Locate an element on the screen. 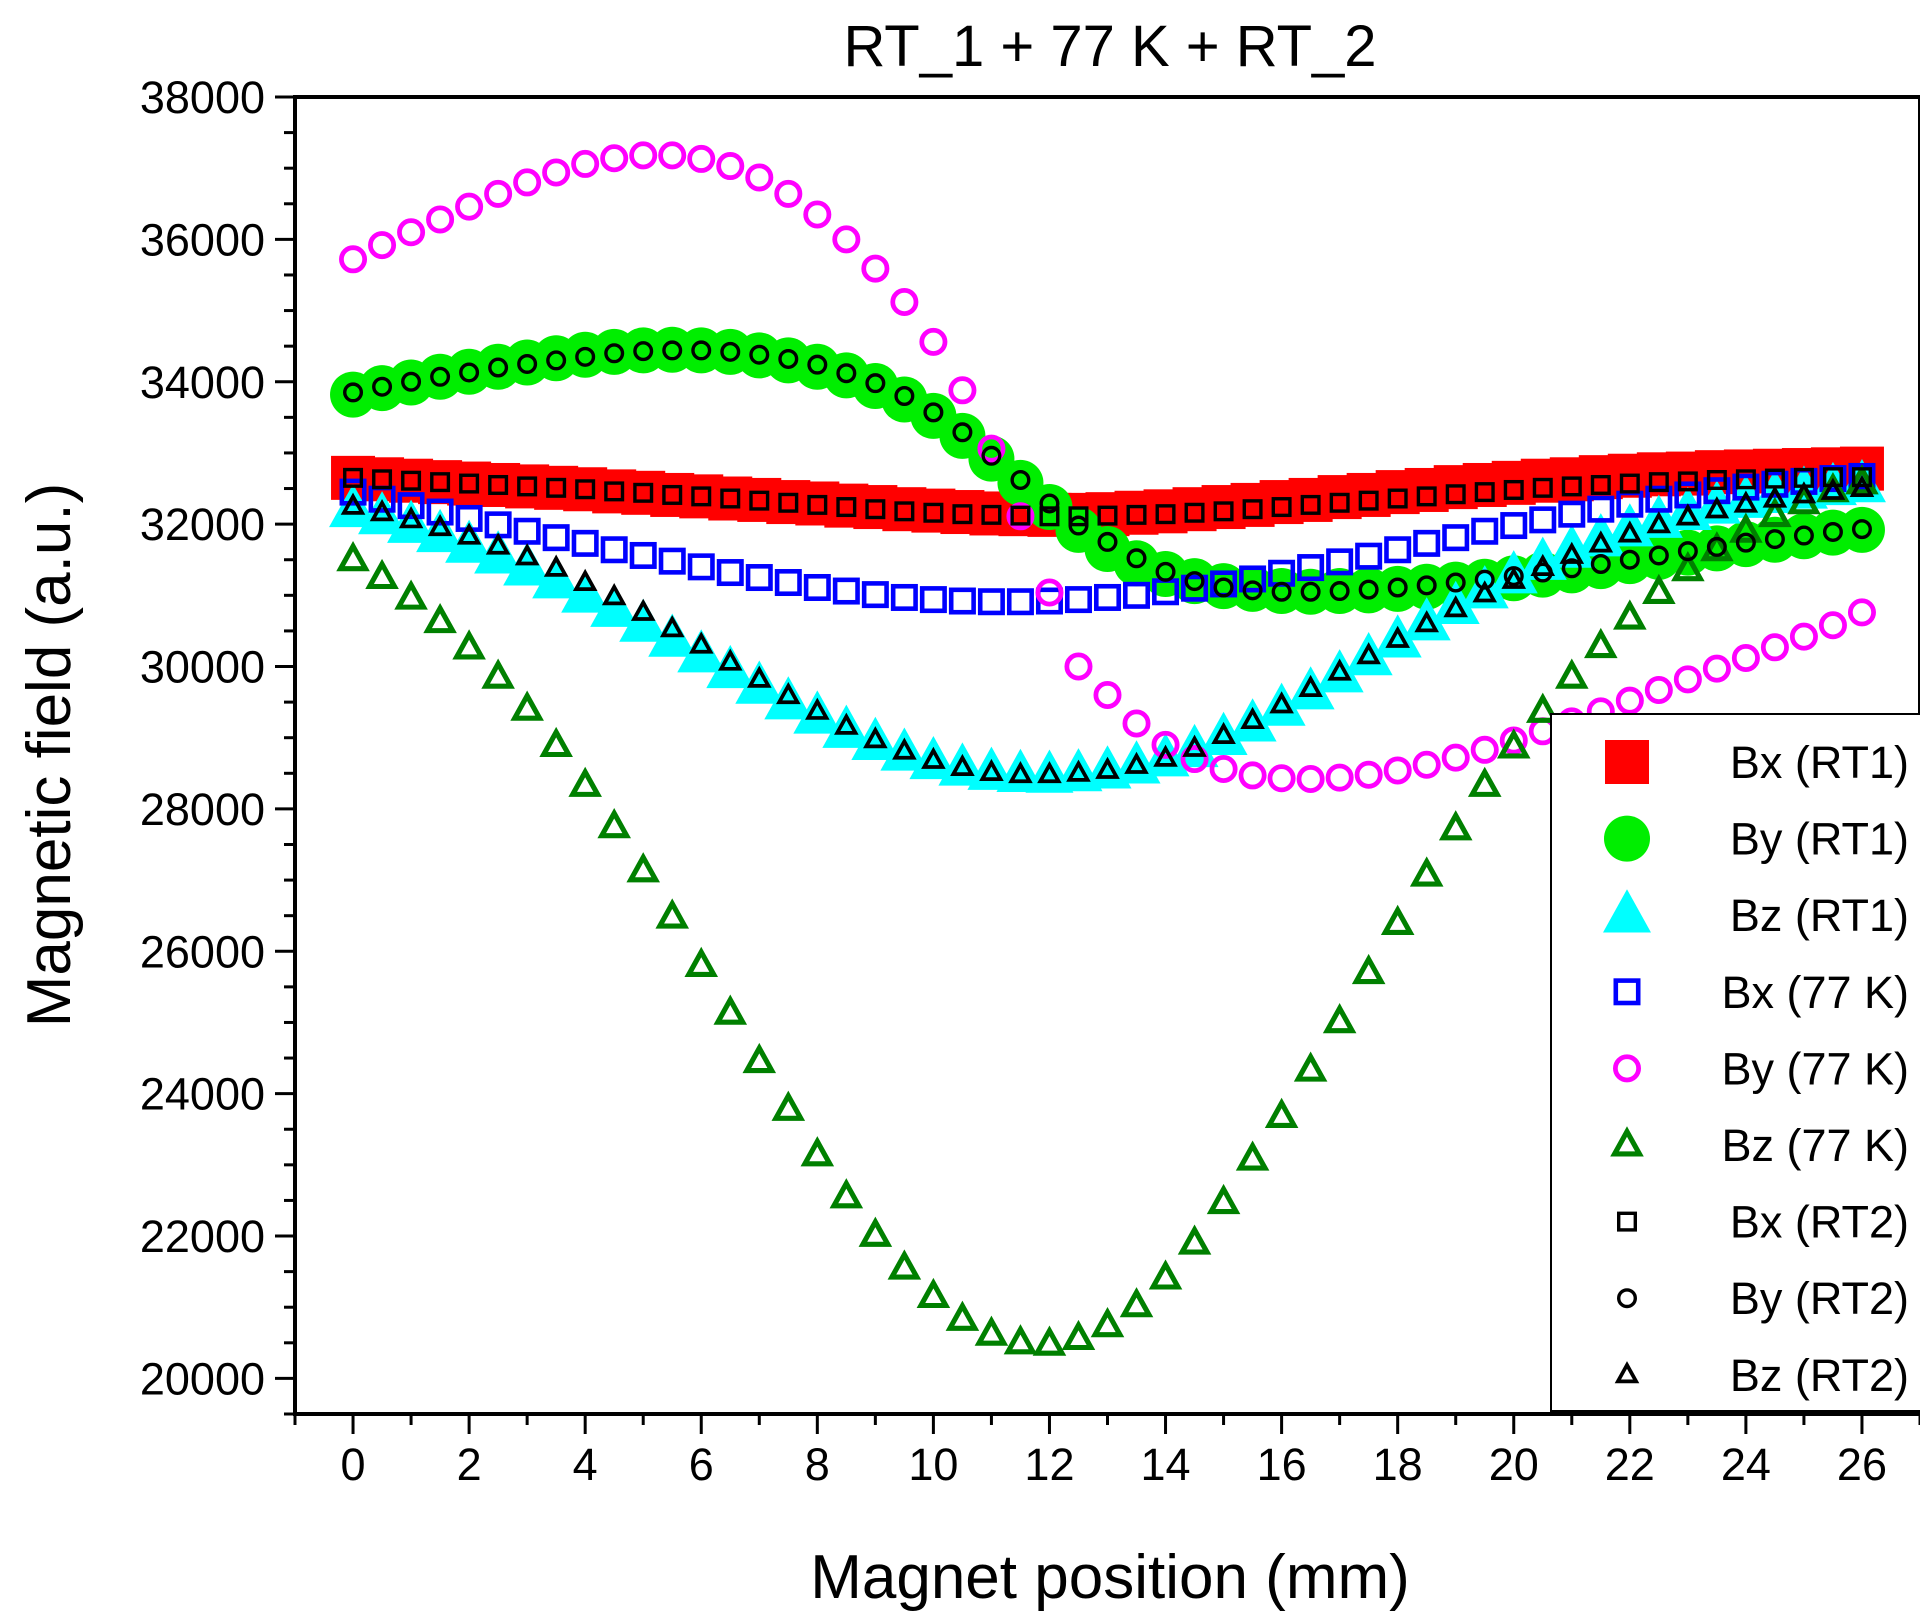  legend-label: Bx (RT2) is located at coordinates (1819, 1222).